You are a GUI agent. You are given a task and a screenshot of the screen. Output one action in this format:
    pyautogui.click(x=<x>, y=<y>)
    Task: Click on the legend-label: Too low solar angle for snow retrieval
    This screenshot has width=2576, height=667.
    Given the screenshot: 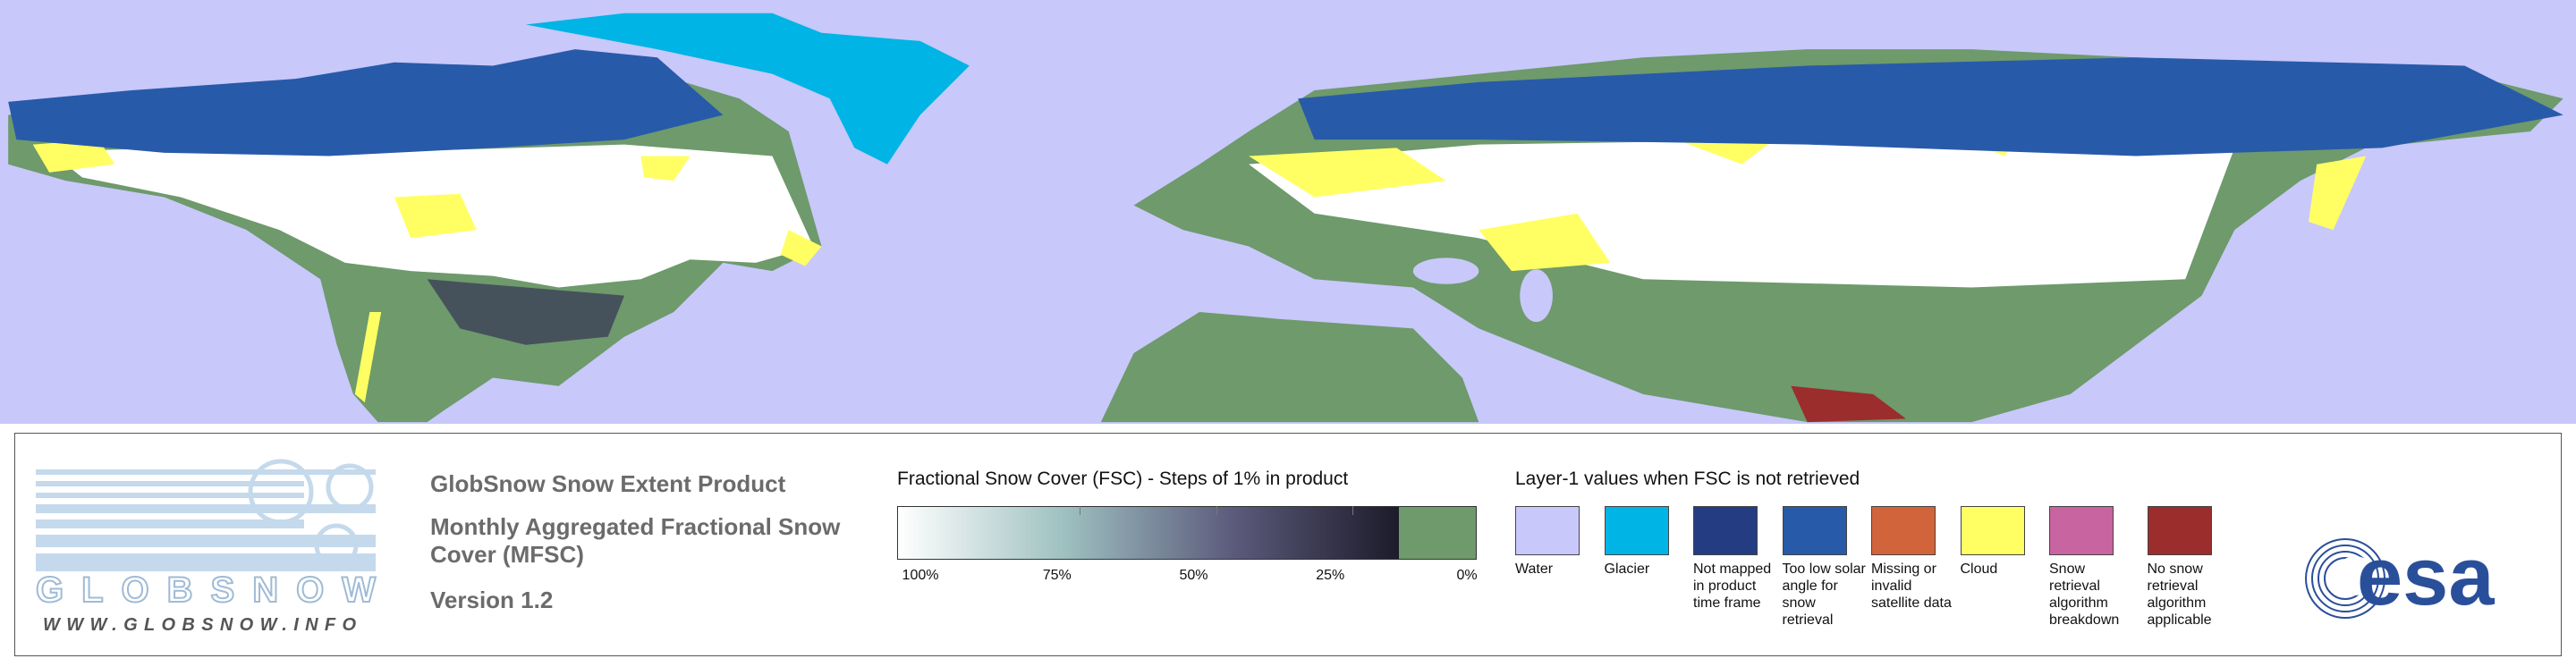 What is the action you would take?
    pyautogui.click(x=1824, y=594)
    